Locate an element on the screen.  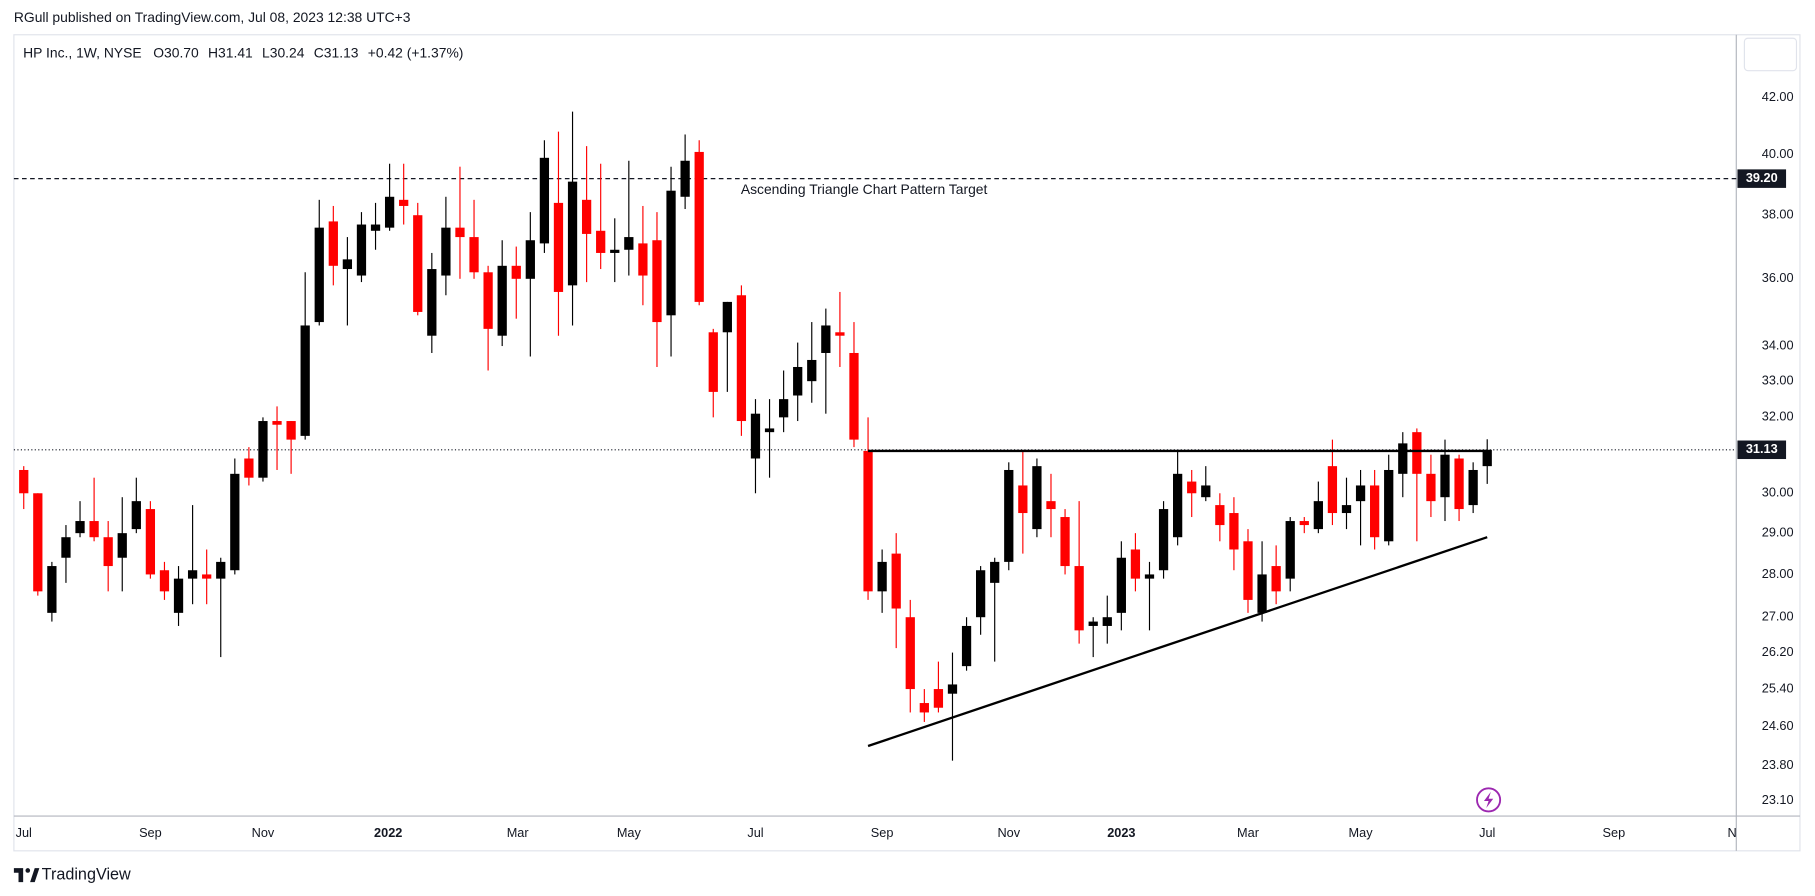
x-tick-label: 2022 is located at coordinates (388, 832).